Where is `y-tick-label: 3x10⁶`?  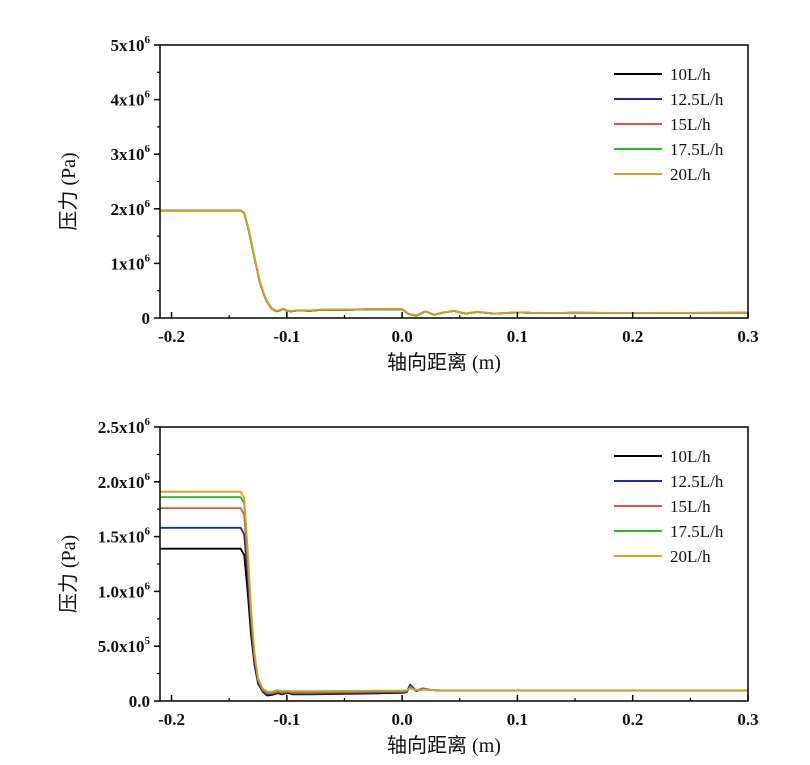
y-tick-label: 3x10⁶ is located at coordinates (131, 153).